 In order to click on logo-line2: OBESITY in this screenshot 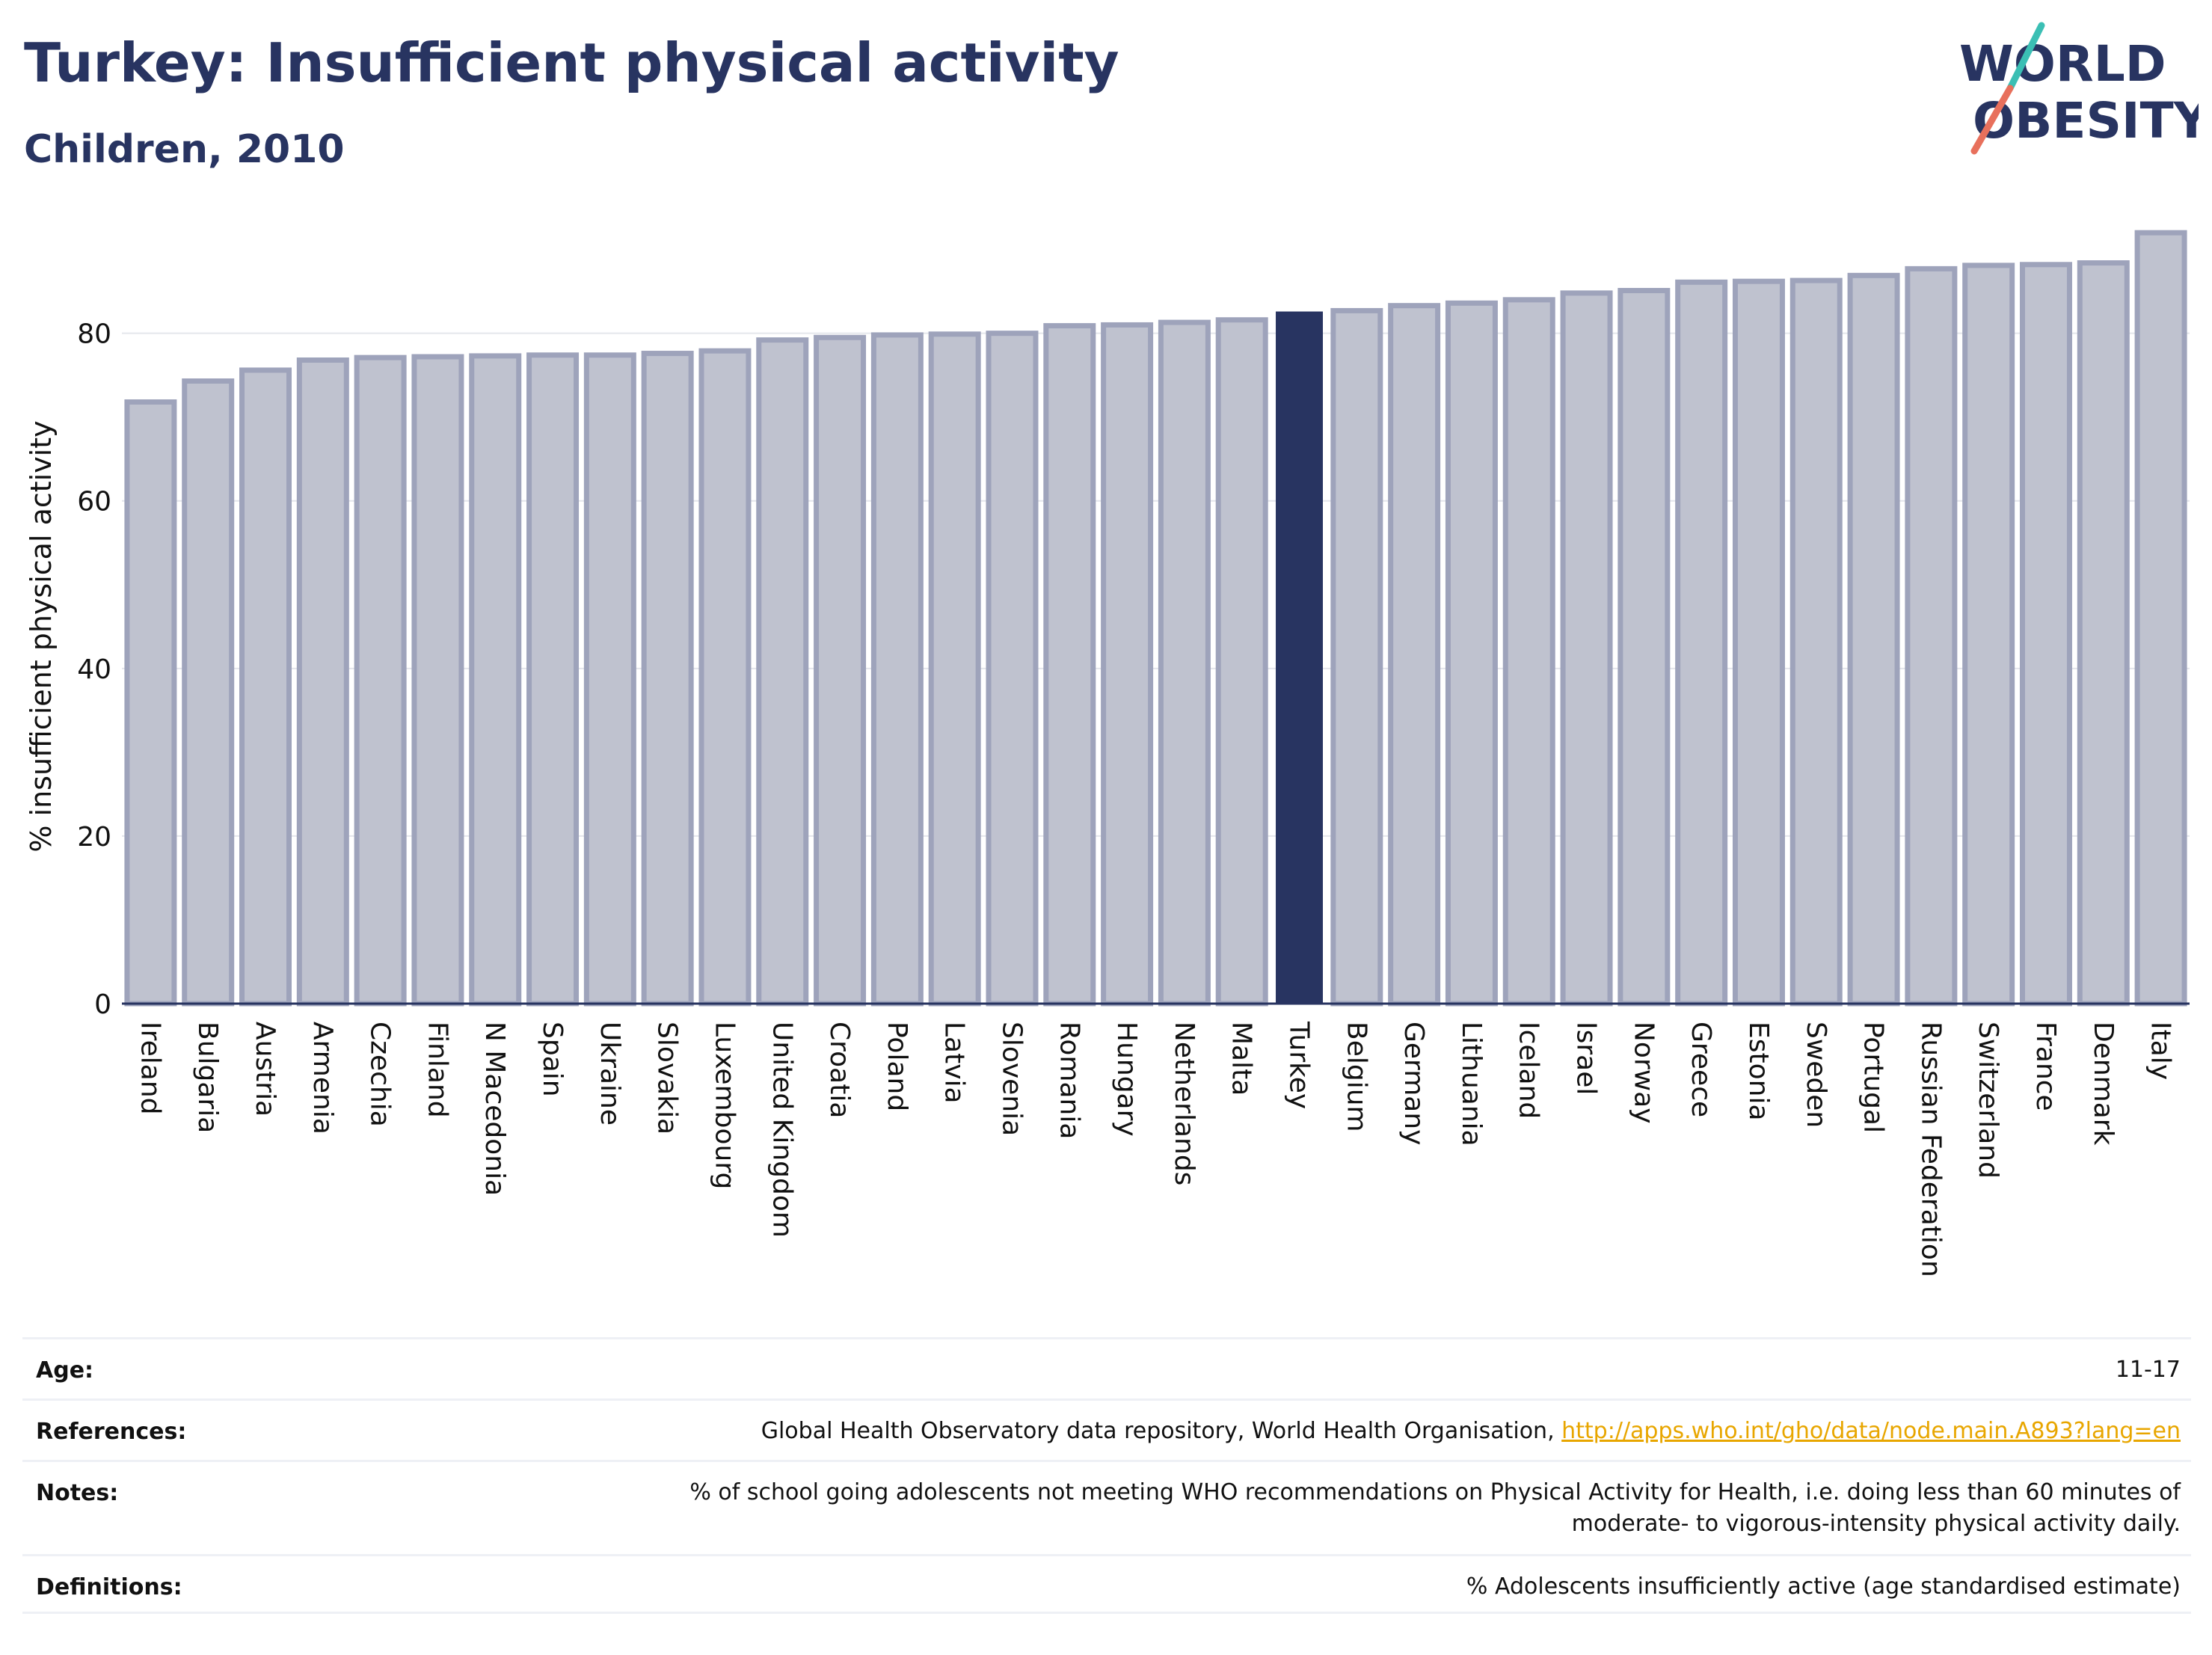, I will do `click(2086, 121)`.